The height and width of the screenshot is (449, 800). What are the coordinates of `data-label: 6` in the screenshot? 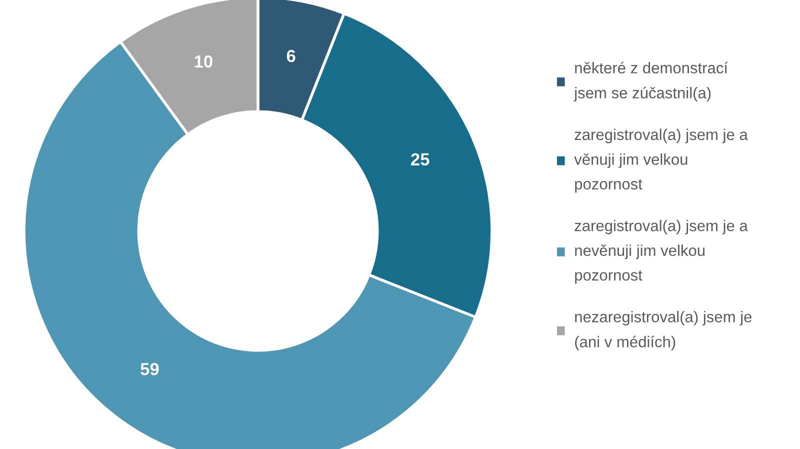 It's located at (291, 56).